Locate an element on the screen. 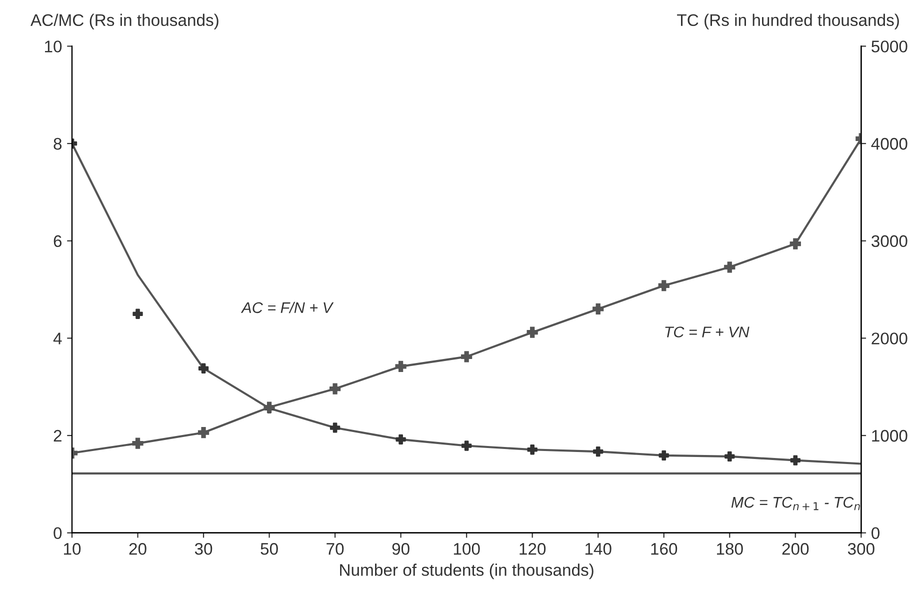  x-tick-label: 200 is located at coordinates (795, 549).